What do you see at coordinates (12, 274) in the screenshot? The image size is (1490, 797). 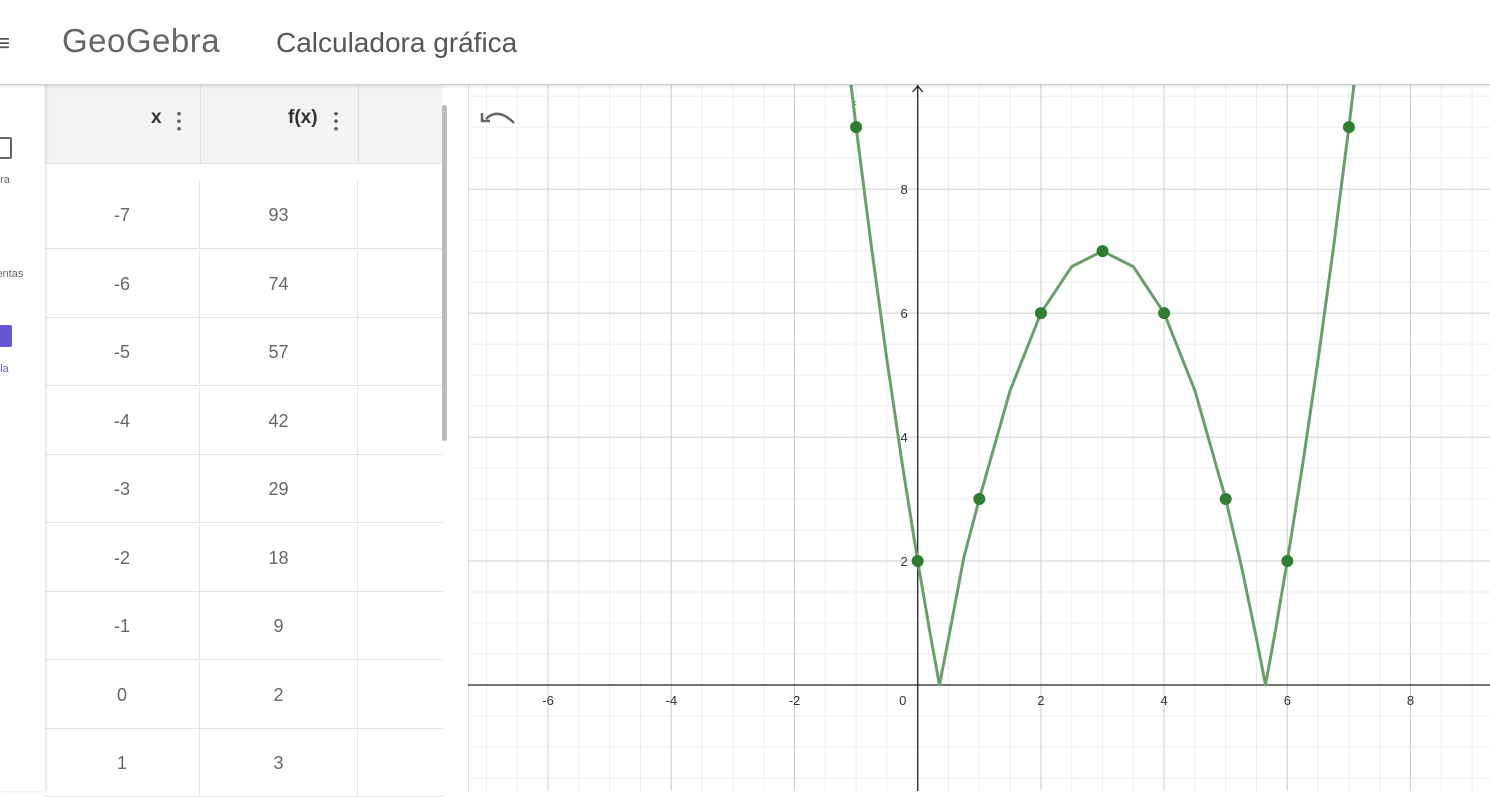 I see `sidebar-item: ientas` at bounding box center [12, 274].